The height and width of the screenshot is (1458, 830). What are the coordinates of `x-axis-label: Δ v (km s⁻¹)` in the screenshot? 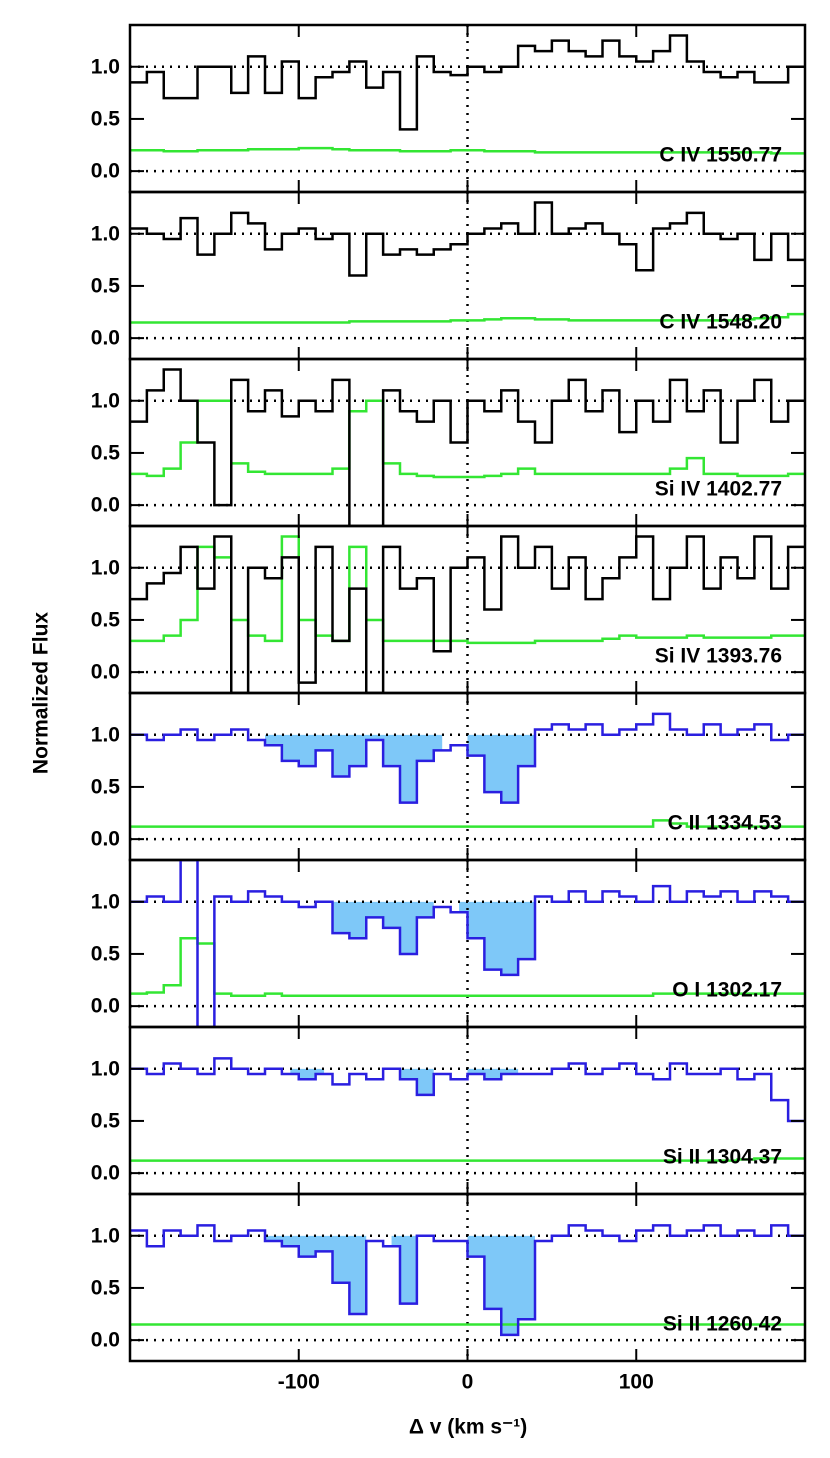 It's located at (468, 1427).